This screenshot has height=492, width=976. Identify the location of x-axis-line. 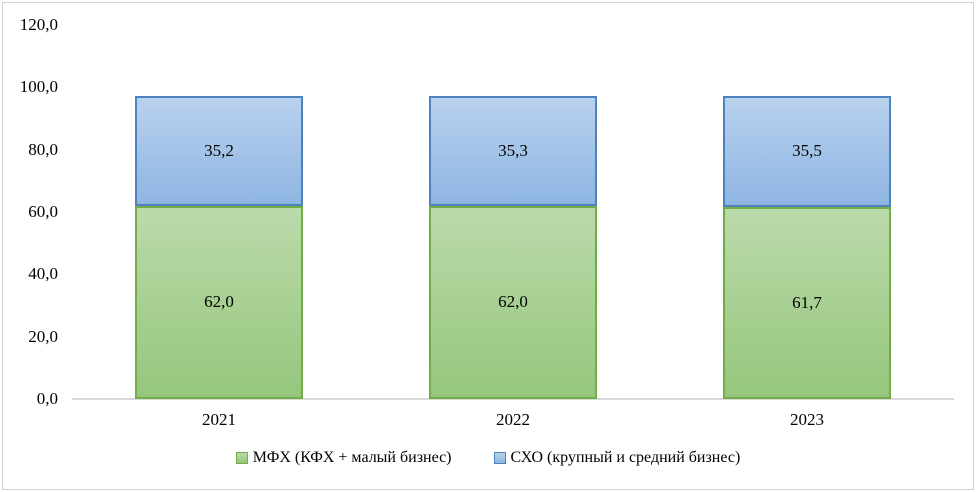
(513, 399).